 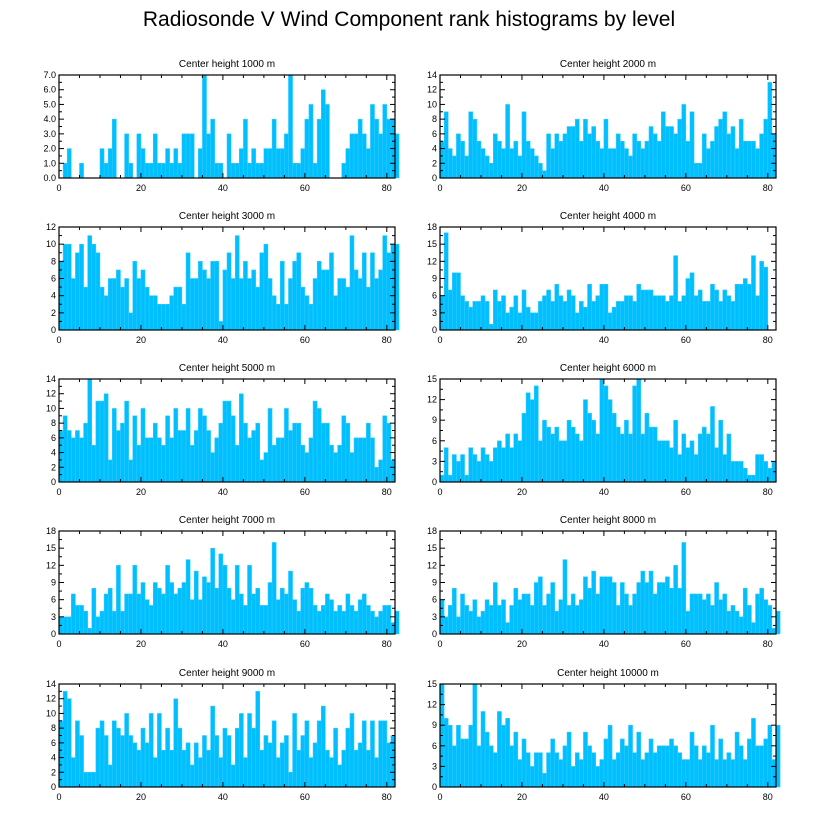 What do you see at coordinates (434, 583) in the screenshot?
I see `y-tick-label: 9` at bounding box center [434, 583].